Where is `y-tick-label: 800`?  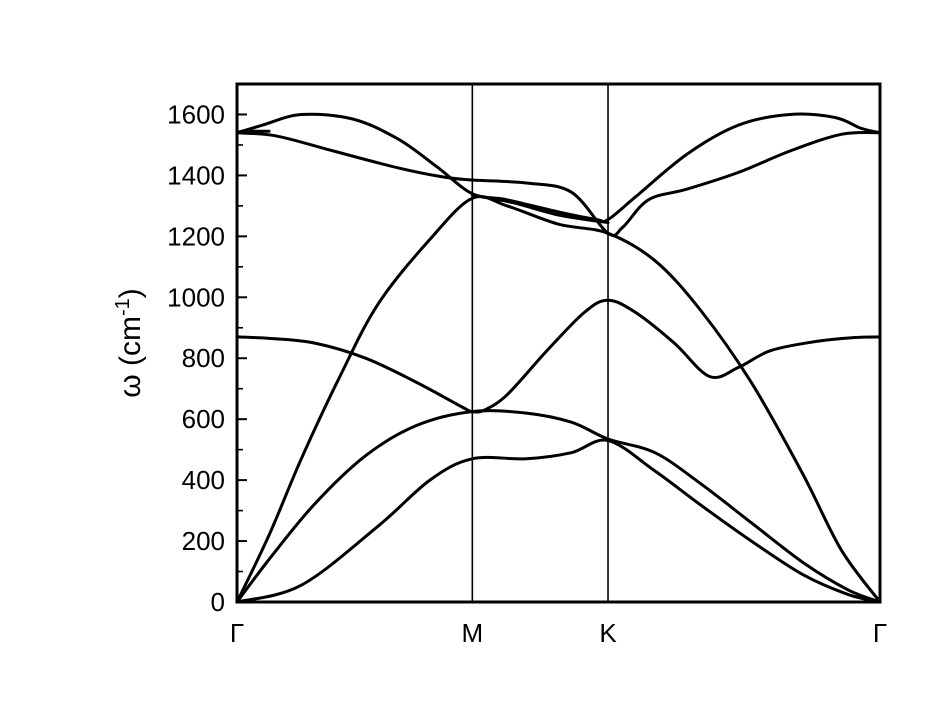
y-tick-label: 800 is located at coordinates (203, 358).